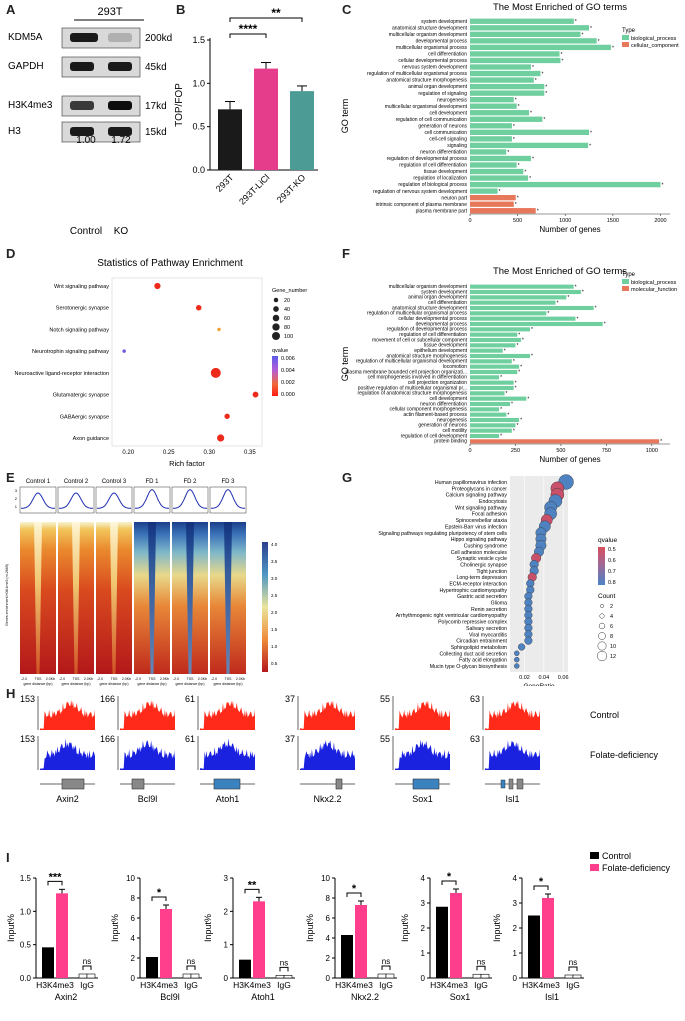 The width and height of the screenshot is (685, 1021). What do you see at coordinates (497, 928) in the screenshot?
I see `i-ylabel: Input%` at bounding box center [497, 928].